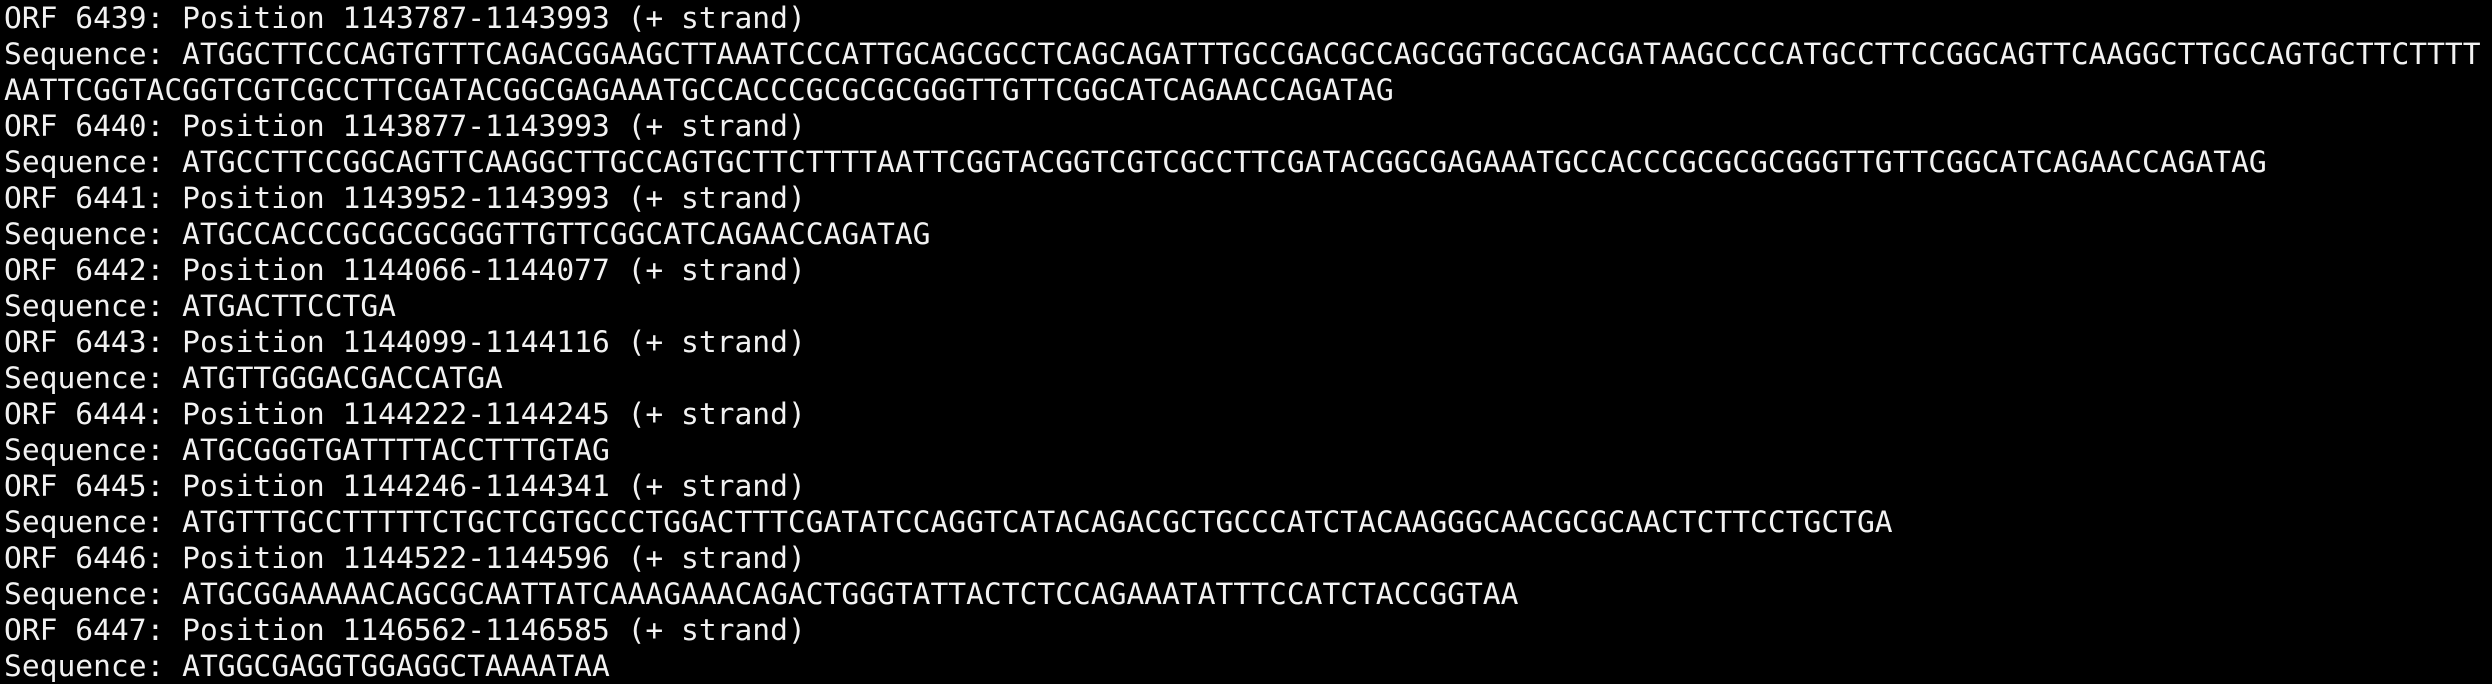 Image resolution: width=2492 pixels, height=684 pixels. What do you see at coordinates (307, 666) in the screenshot?
I see `orf-sequence: Sequence: ATGGCGAGGTGGAGGCTAAAATAA` at bounding box center [307, 666].